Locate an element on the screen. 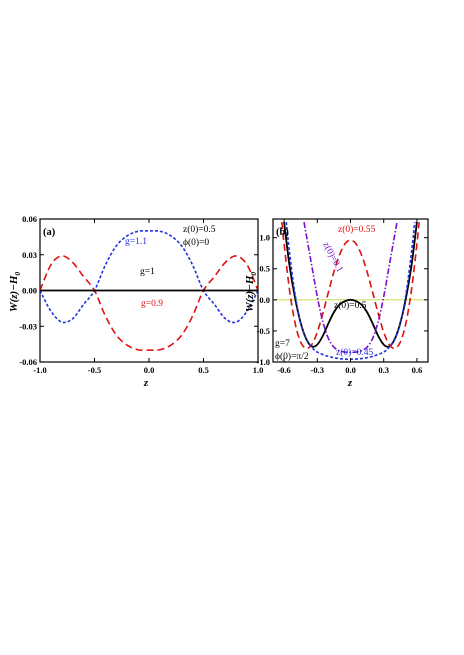 This screenshot has width=464, height=655. label-g-0.9: g=0.9 is located at coordinates (152, 304).